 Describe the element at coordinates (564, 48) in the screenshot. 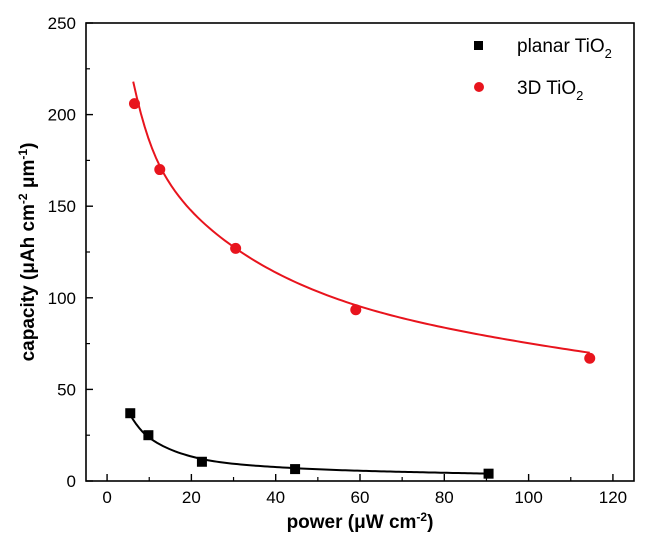

I see `legend-label-planar: planar TiO2` at that location.